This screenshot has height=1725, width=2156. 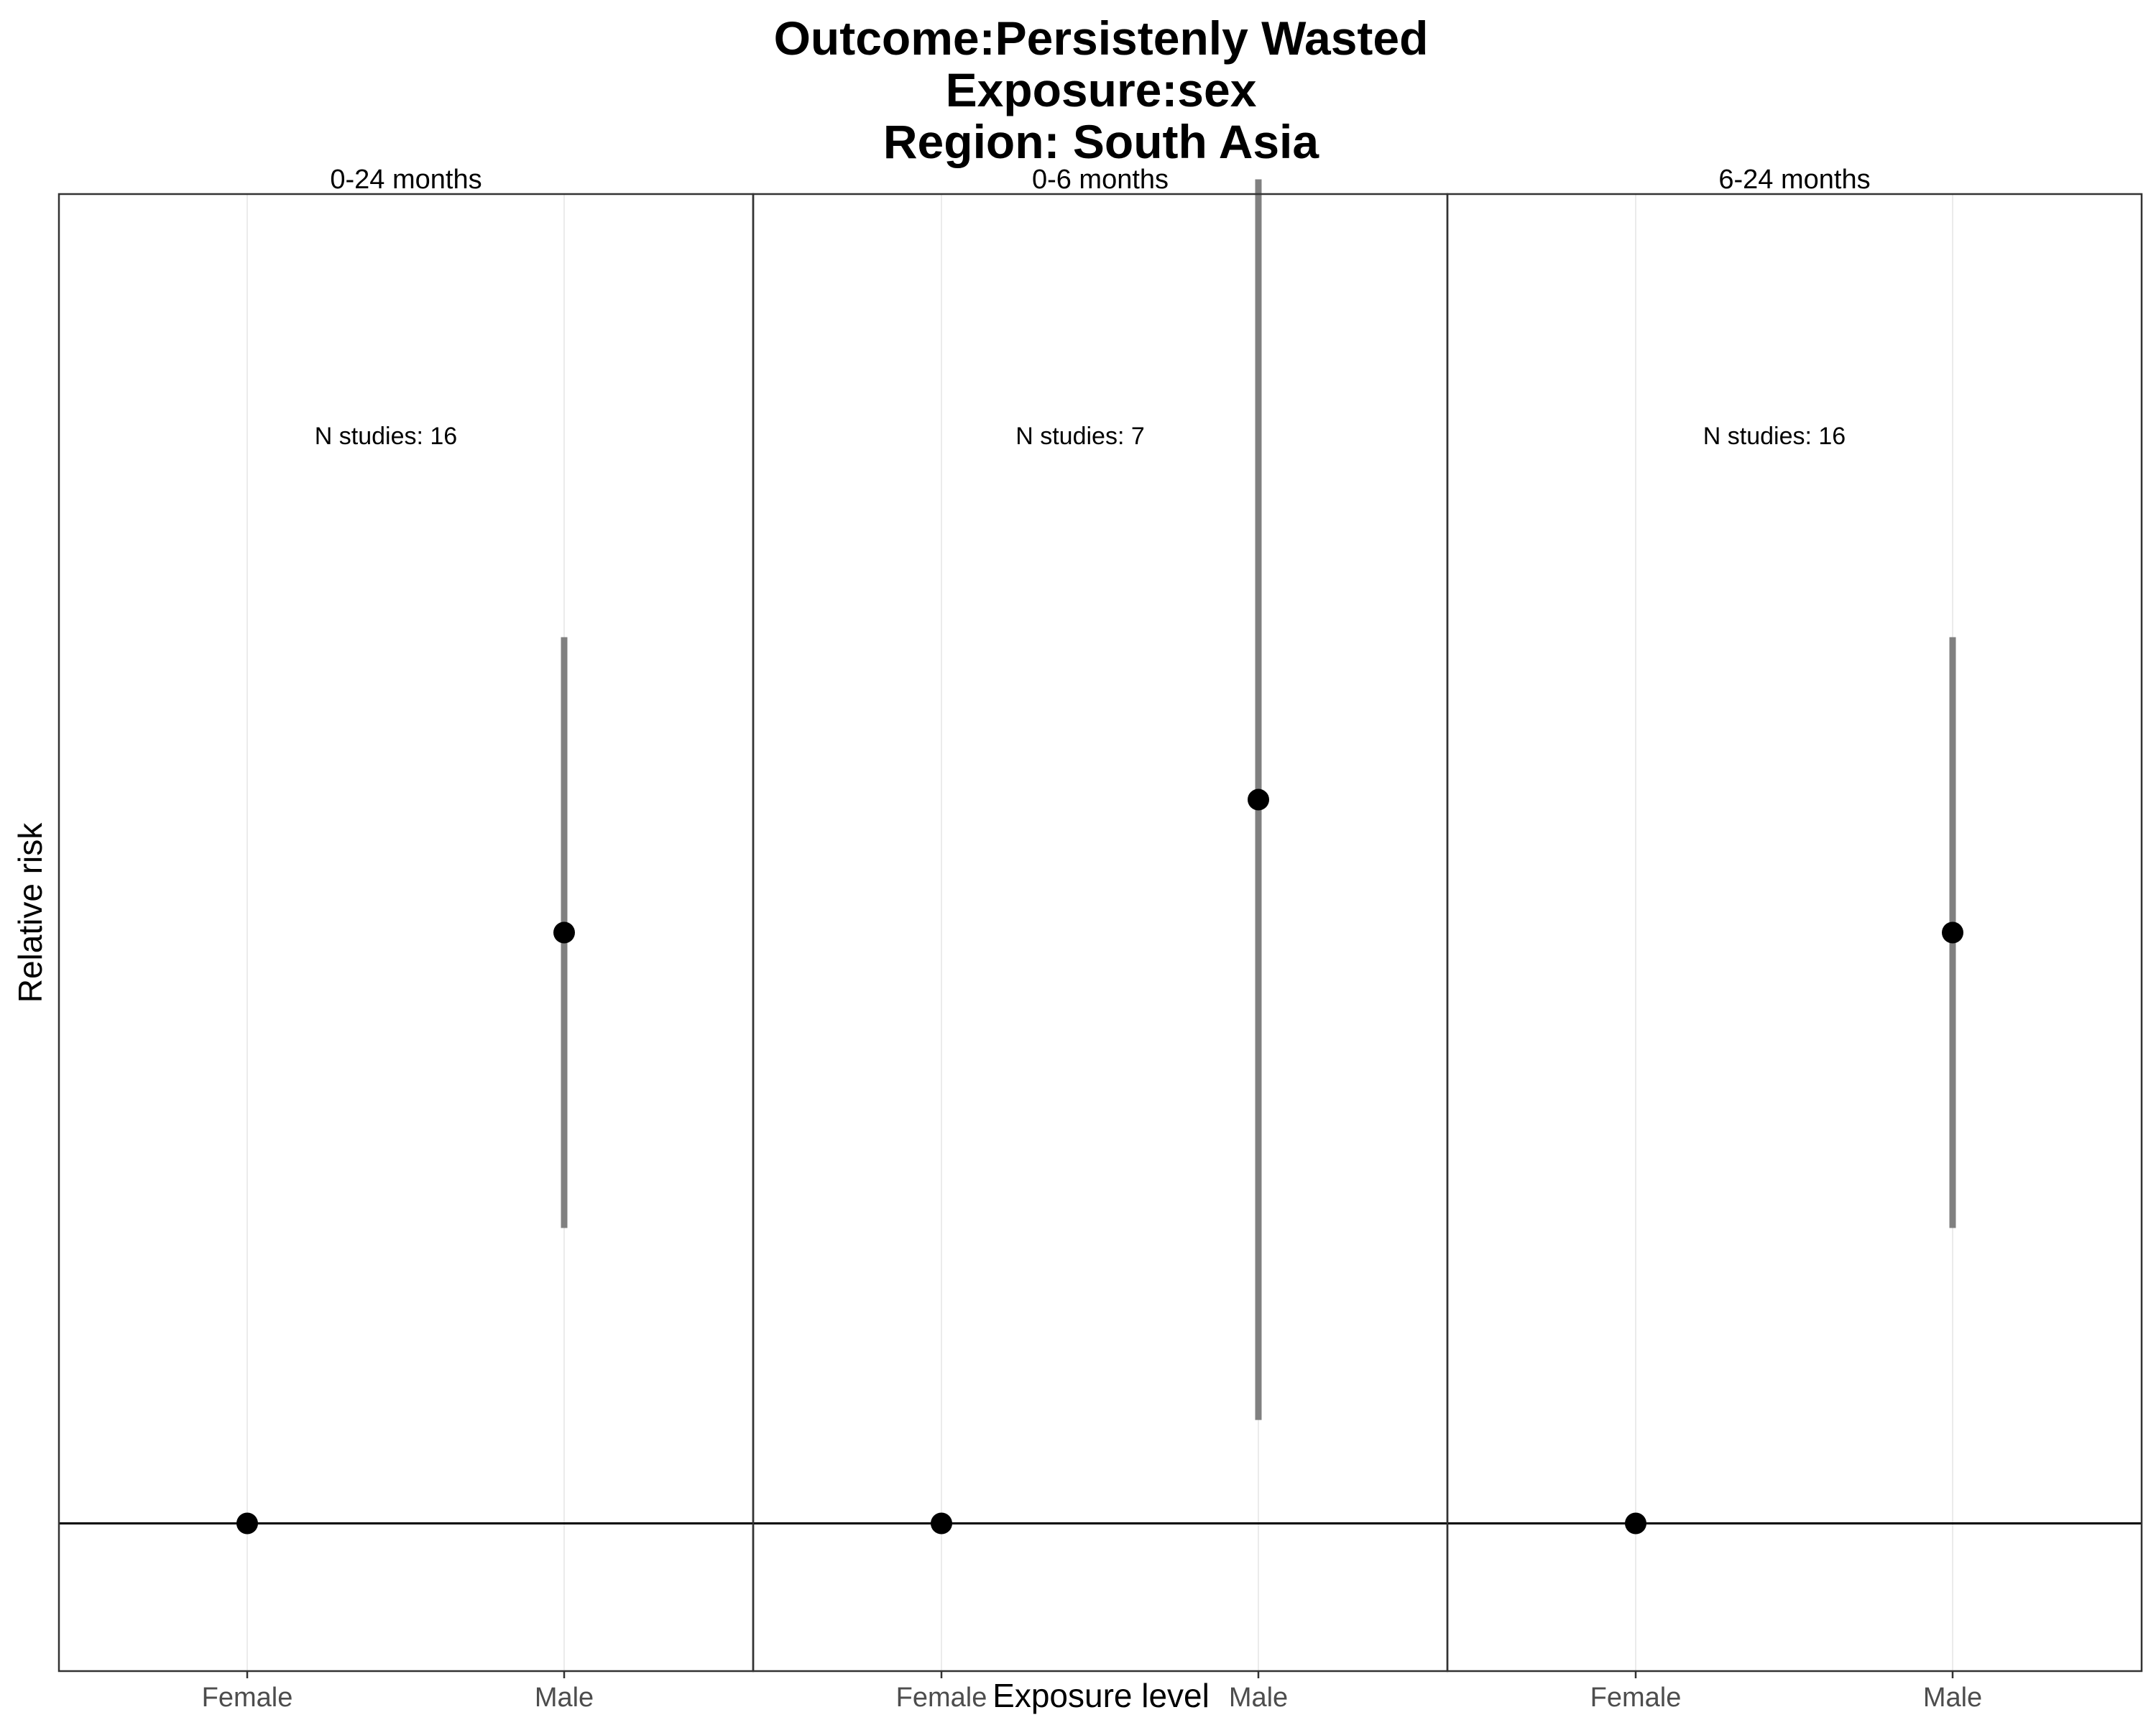 I want to click on title-line-2: Exposure:sex, so click(x=1101, y=89).